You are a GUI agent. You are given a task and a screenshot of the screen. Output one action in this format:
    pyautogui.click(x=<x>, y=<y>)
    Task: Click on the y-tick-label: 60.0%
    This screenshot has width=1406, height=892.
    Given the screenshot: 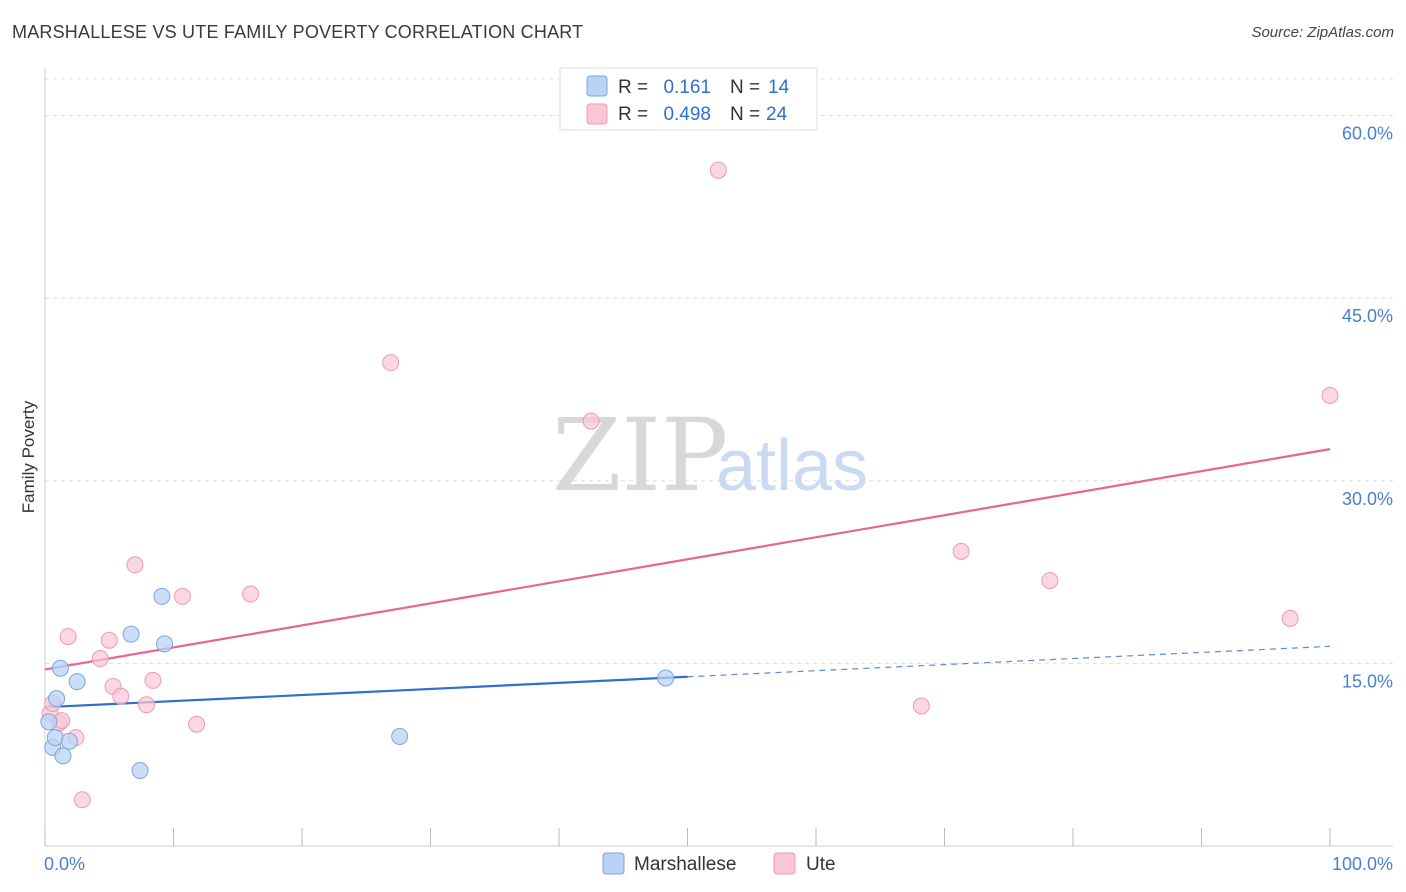 What is the action you would take?
    pyautogui.click(x=1367, y=134)
    